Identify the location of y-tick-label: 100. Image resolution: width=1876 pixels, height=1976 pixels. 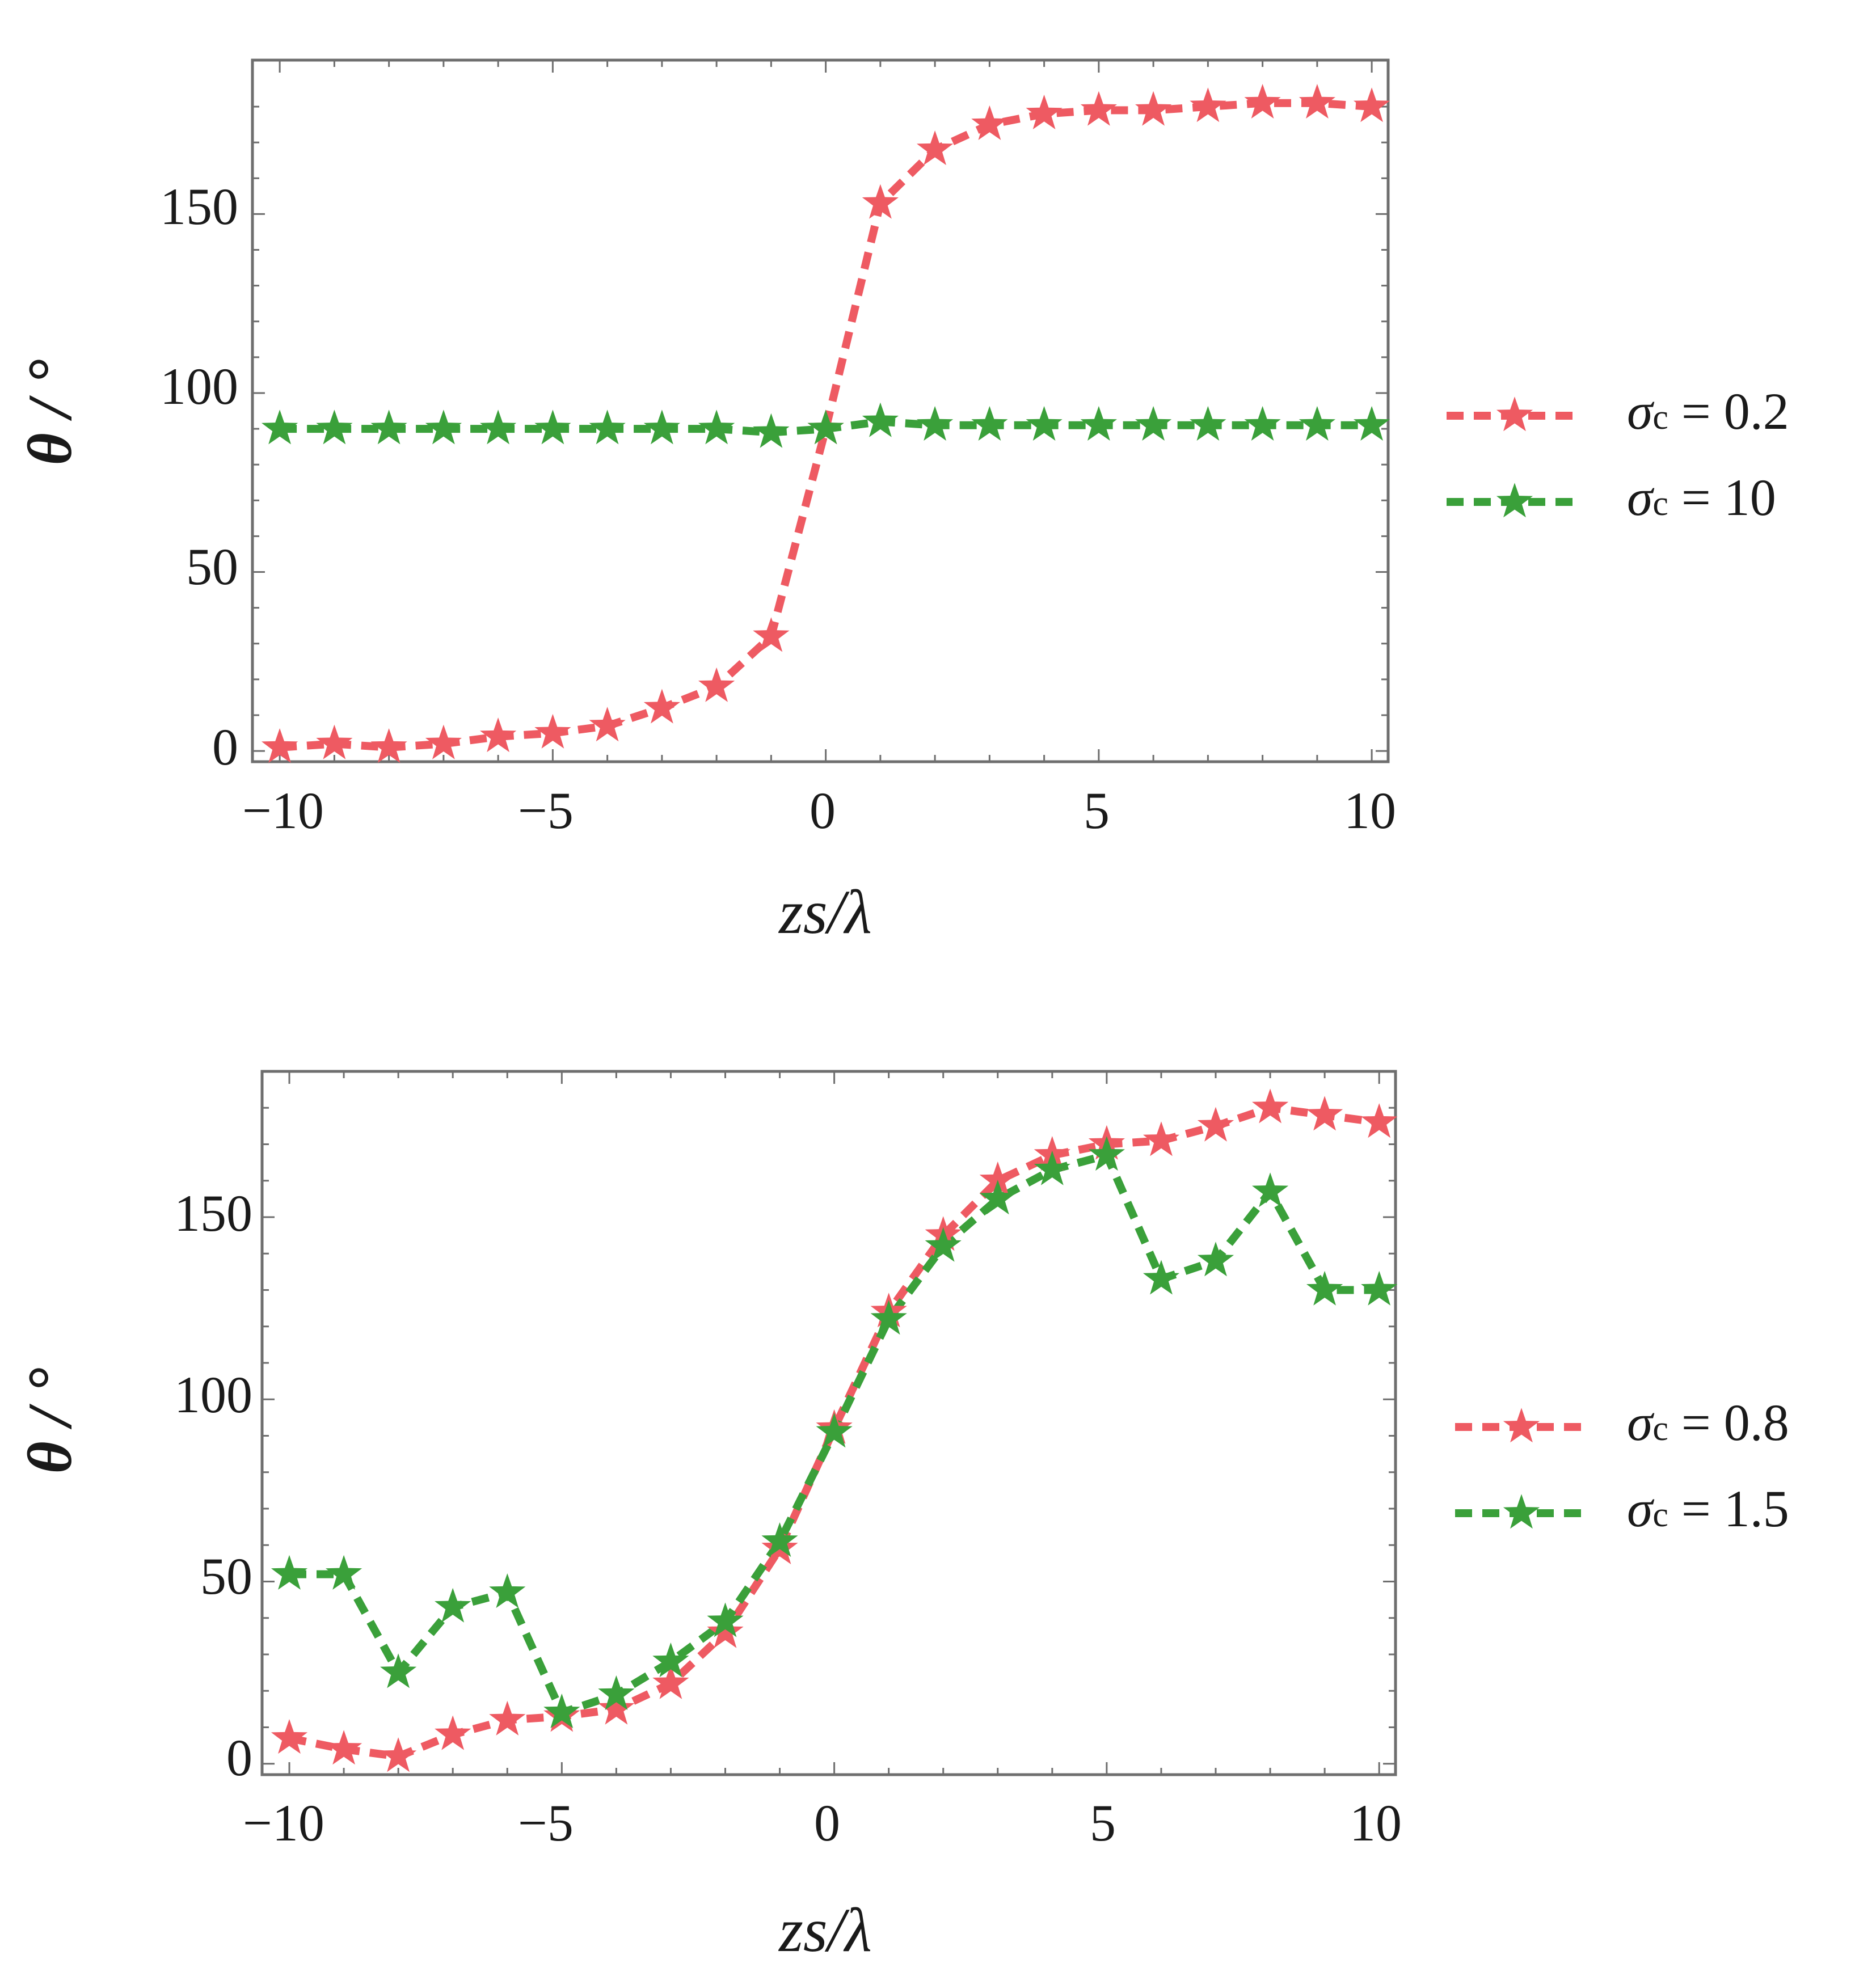
(199, 386).